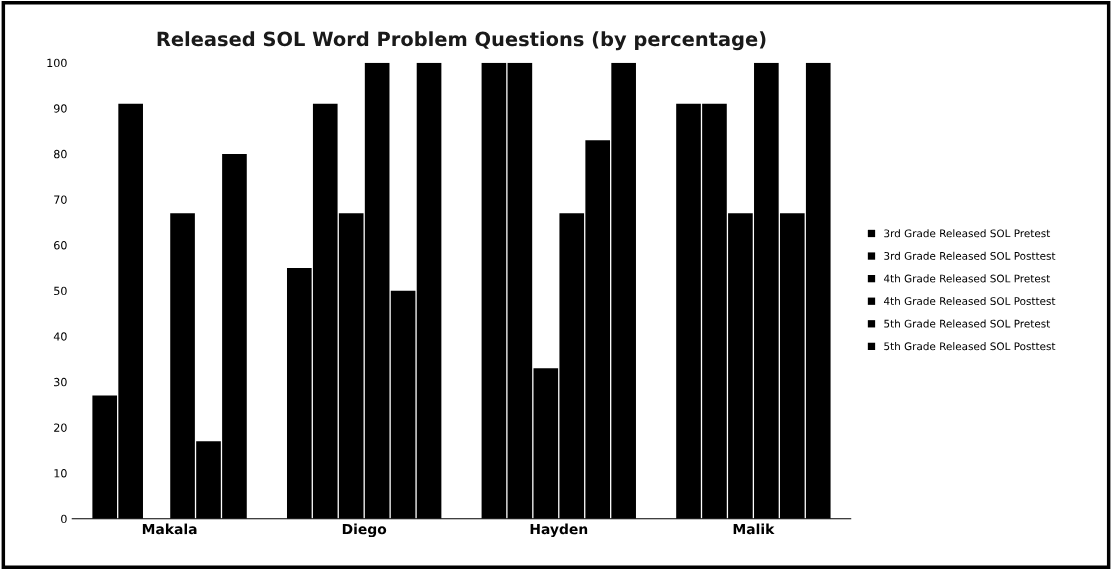 This screenshot has width=1112, height=570. I want to click on y-tick-label: 40, so click(60, 336).